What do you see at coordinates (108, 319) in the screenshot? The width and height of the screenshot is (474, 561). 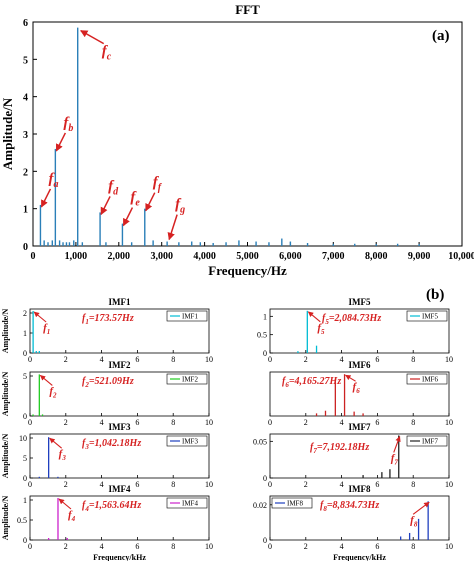 I see `subplot-frequency-label: f1=173.57Hz` at bounding box center [108, 319].